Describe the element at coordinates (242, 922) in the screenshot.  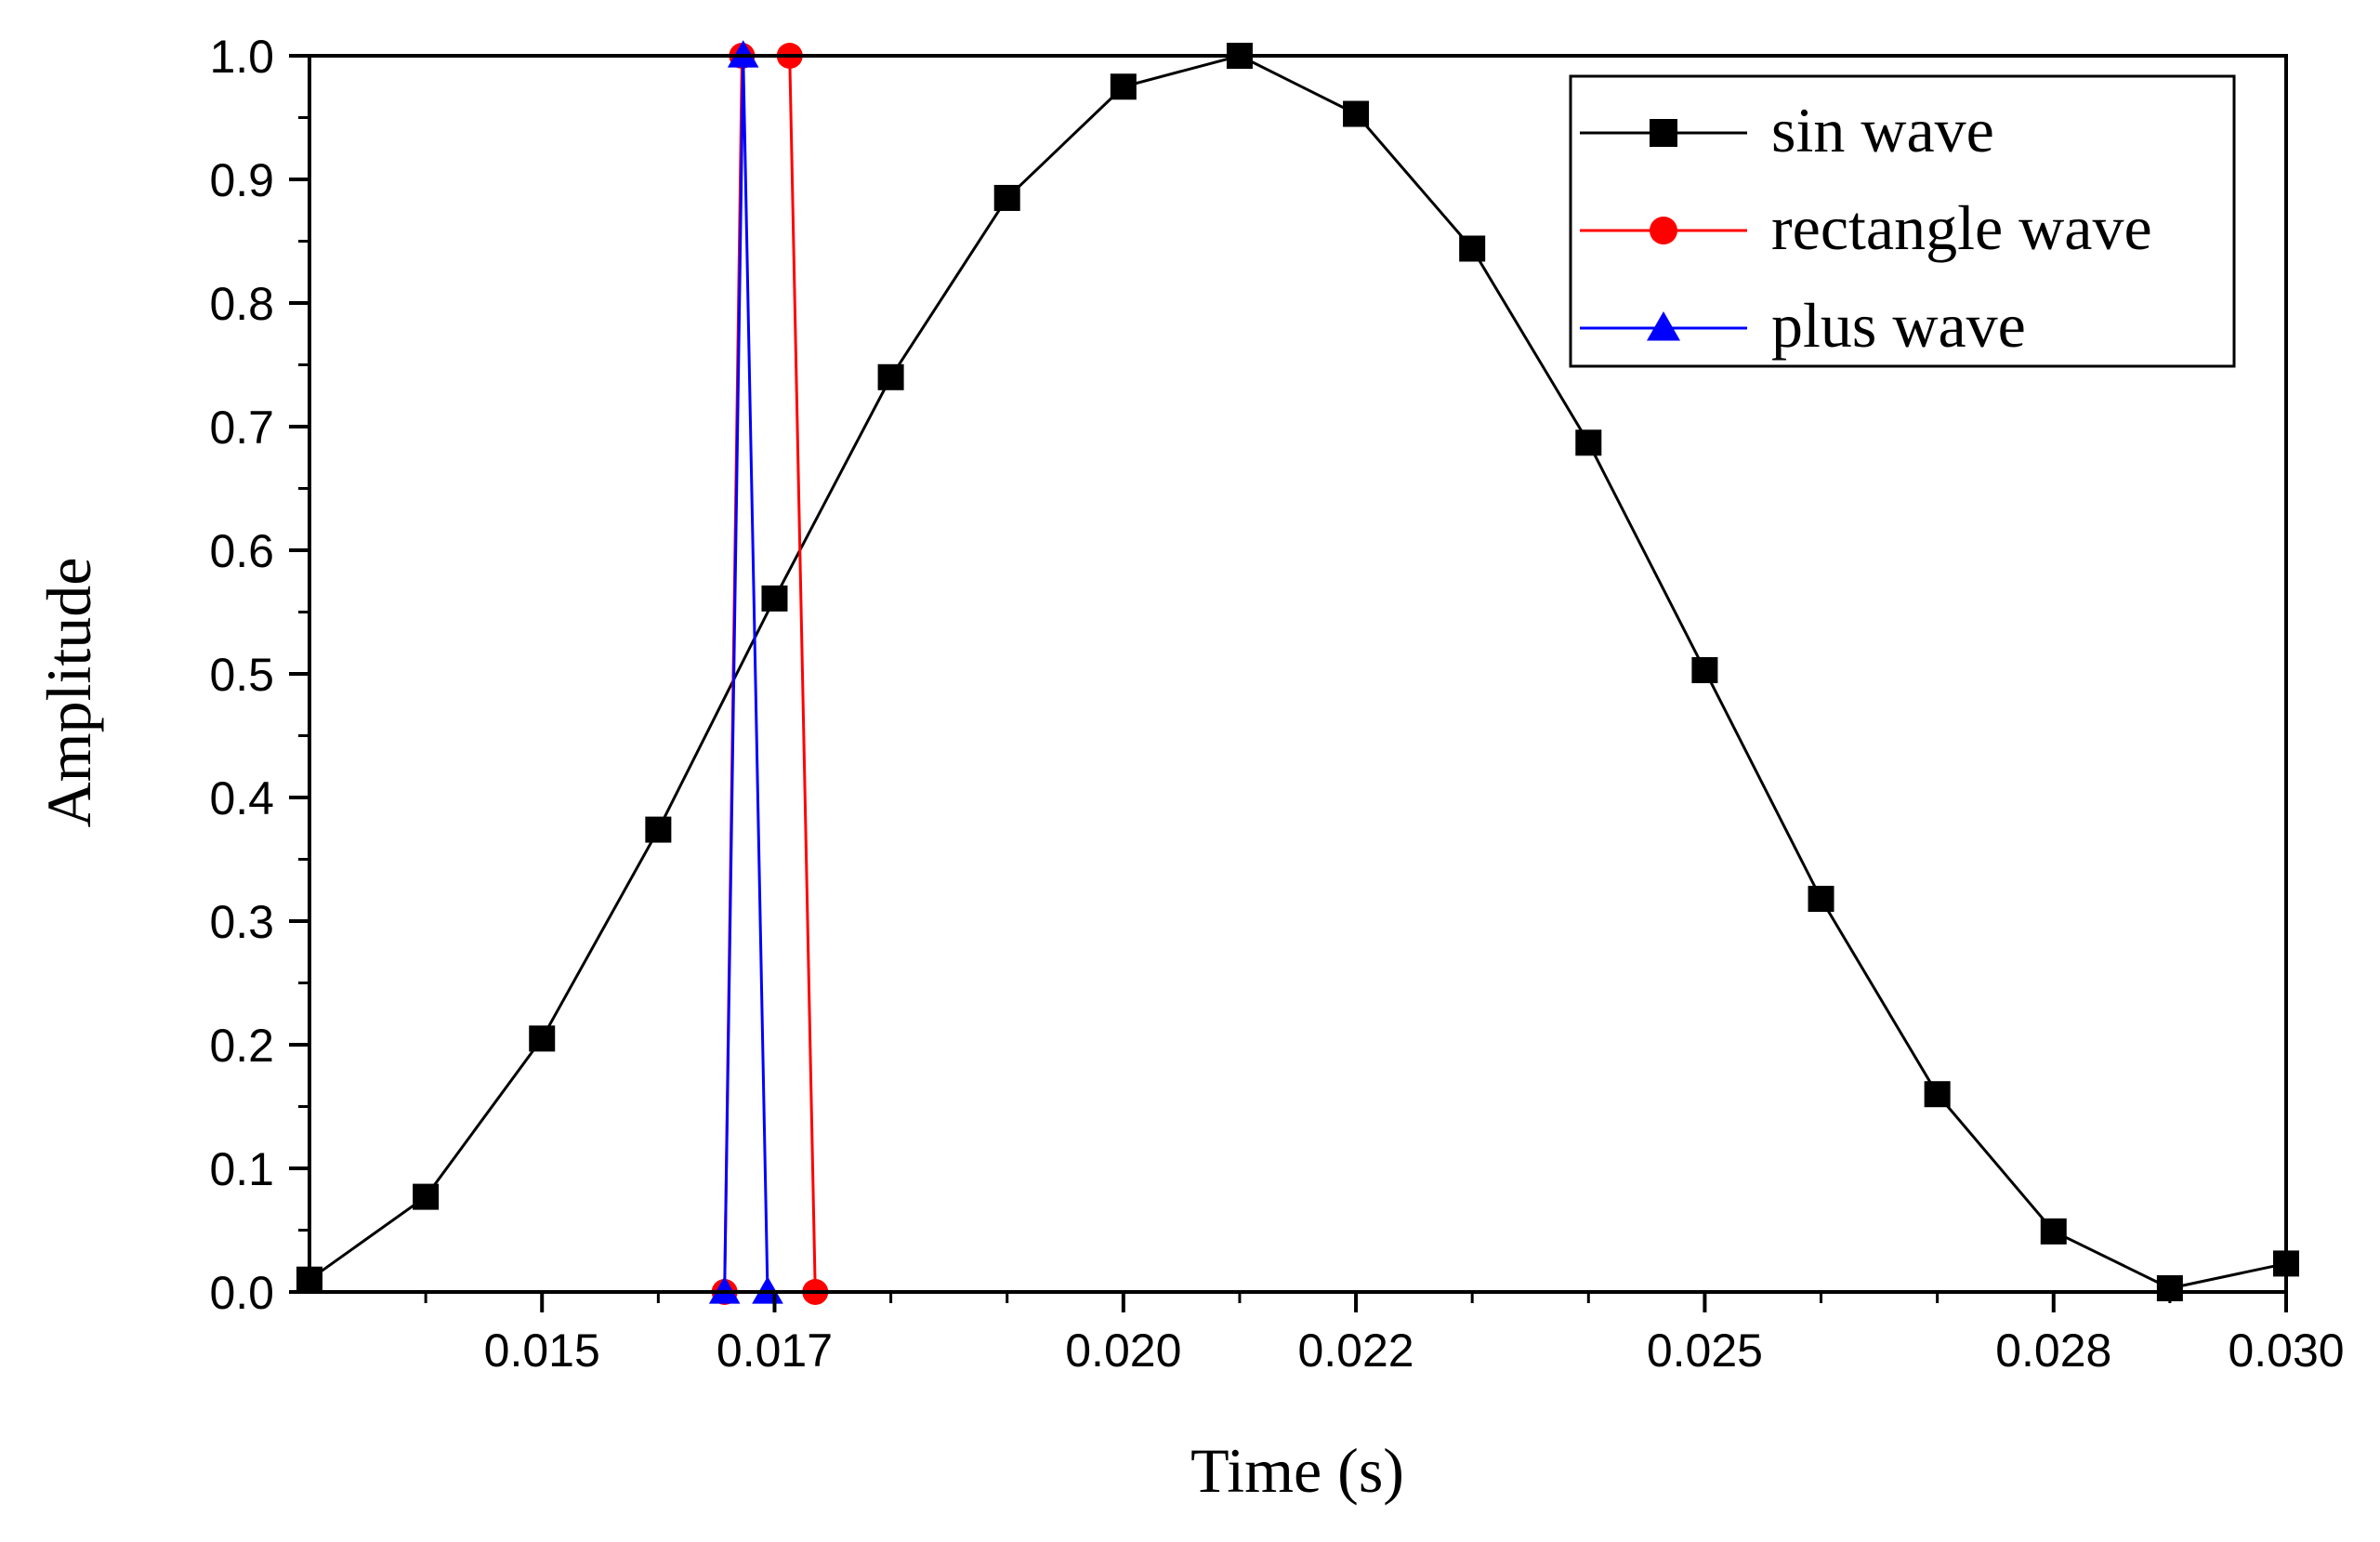
I see `y-tick-label: 0.3` at that location.